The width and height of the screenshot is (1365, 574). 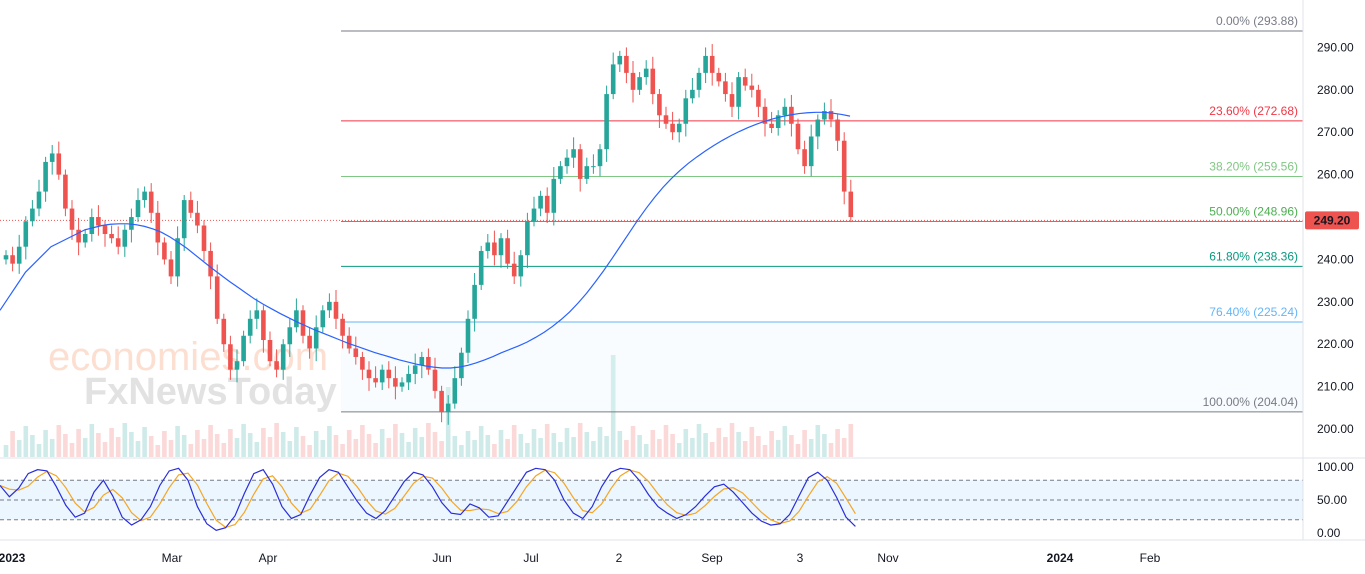 What do you see at coordinates (580, 558) in the screenshot?
I see `time-axis: 2023 Mar Apr Jun Jul 2 Sep 3 Nov 2024 Feb` at bounding box center [580, 558].